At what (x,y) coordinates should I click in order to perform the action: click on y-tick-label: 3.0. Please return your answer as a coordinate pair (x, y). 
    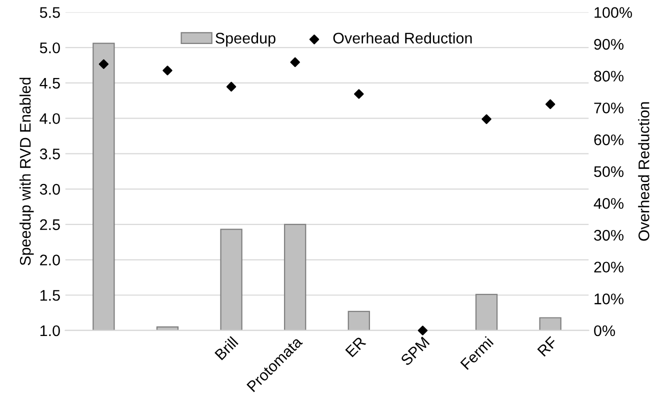
    Looking at the image, I should click on (50, 189).